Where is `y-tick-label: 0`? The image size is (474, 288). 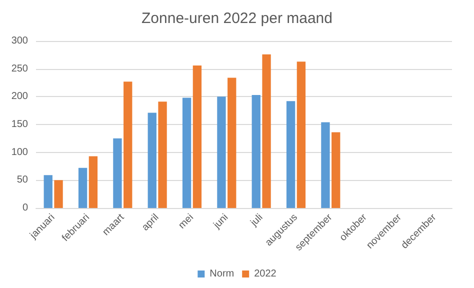
y-tick-label: 0 is located at coordinates (25, 208).